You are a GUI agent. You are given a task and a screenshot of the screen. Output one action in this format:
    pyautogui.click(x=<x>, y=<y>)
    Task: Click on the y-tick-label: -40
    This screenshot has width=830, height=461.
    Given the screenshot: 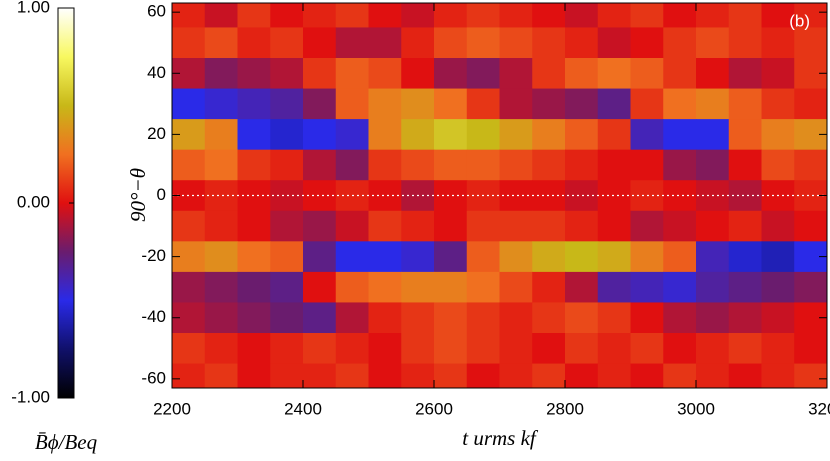 What is the action you would take?
    pyautogui.click(x=153, y=316)
    